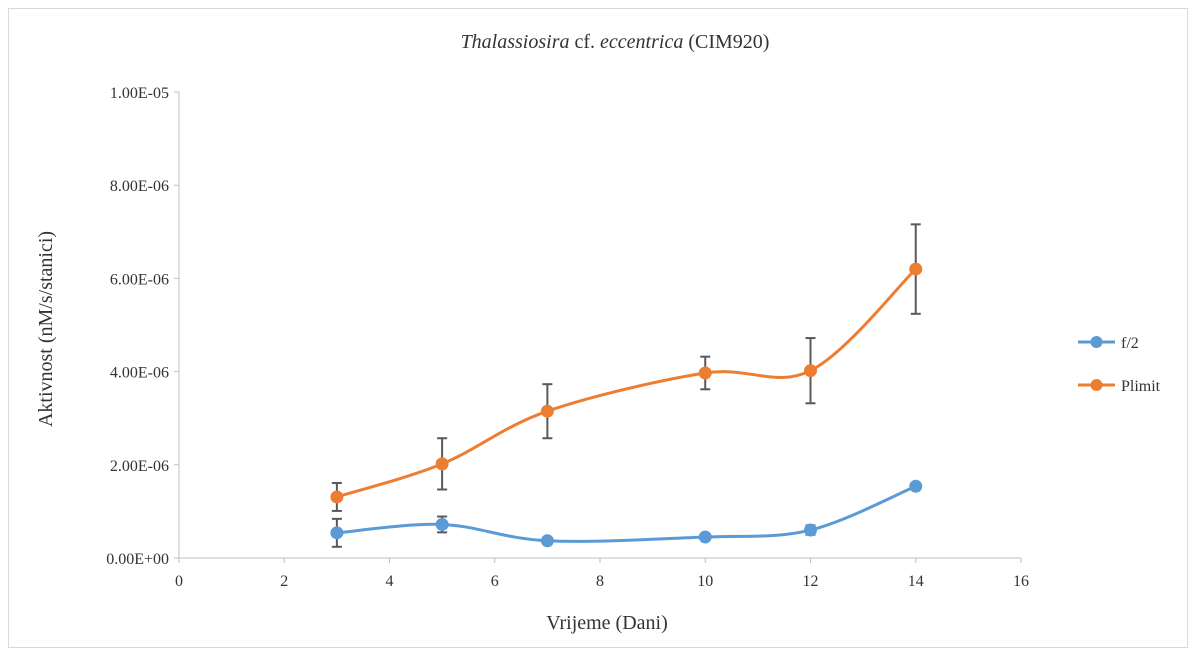 This screenshot has width=1197, height=657. Describe the element at coordinates (1141, 386) in the screenshot. I see `legend-label-plimit: Plimit` at that location.